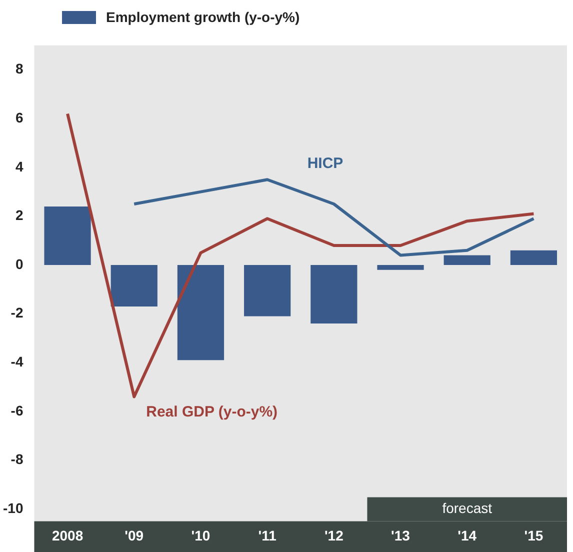 The width and height of the screenshot is (573, 552). Describe the element at coordinates (13, 508) in the screenshot. I see `y-tick-label: -10` at that location.